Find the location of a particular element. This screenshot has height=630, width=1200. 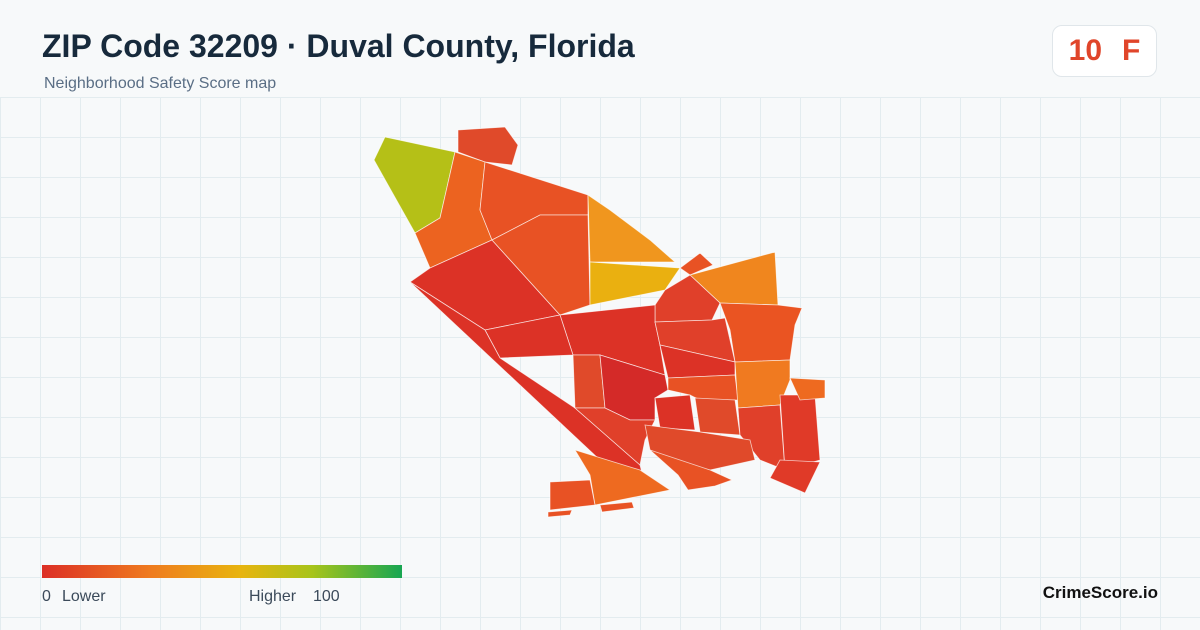

legend-min-label: Lower is located at coordinates (84, 596).